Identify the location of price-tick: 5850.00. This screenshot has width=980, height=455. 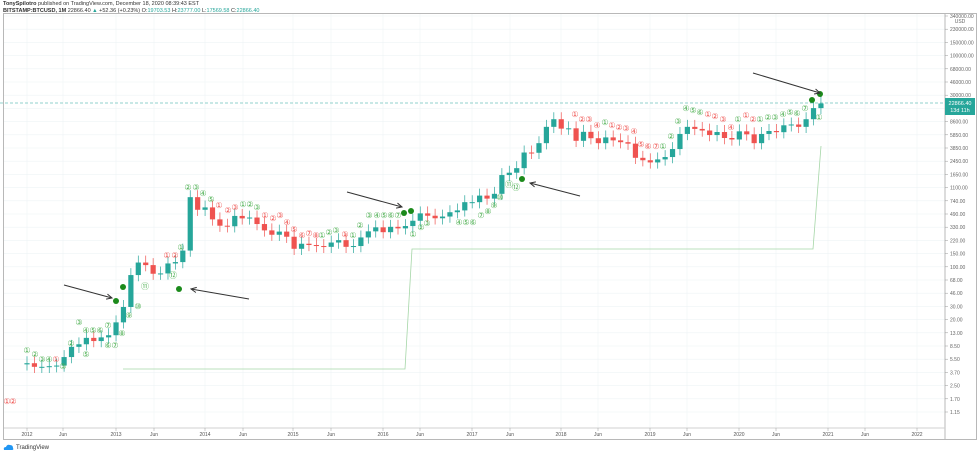
(959, 136).